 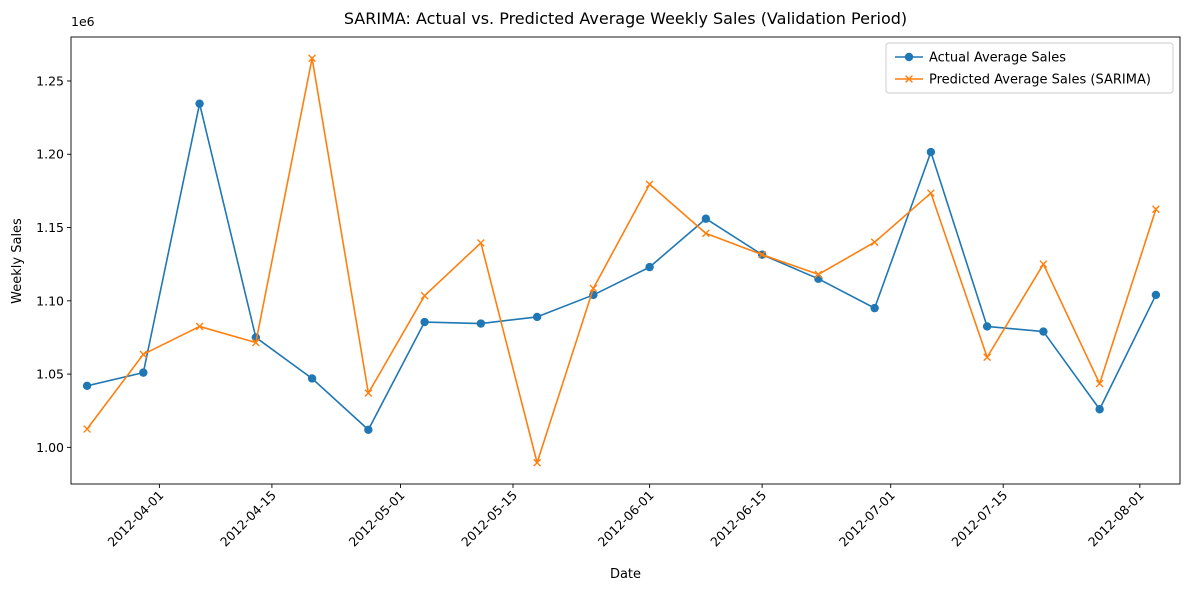 What do you see at coordinates (50, 154) in the screenshot?
I see `y-tick-label: 1.20` at bounding box center [50, 154].